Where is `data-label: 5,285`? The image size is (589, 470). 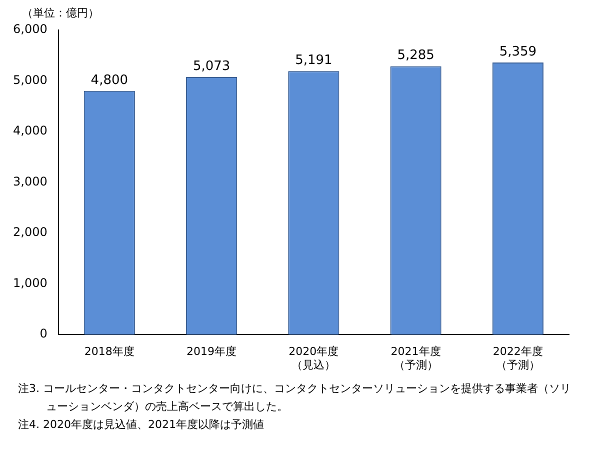
data-label: 5,285 is located at coordinates (415, 56).